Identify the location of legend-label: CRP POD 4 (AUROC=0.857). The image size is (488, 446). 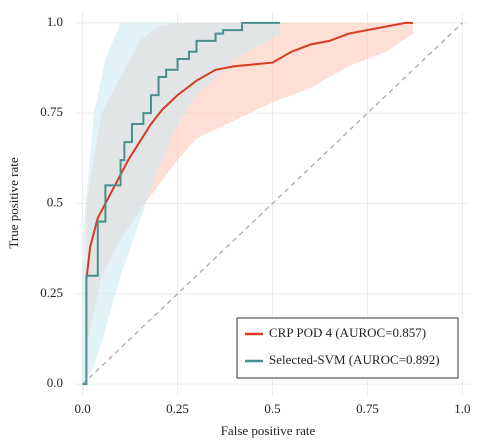
(347, 332).